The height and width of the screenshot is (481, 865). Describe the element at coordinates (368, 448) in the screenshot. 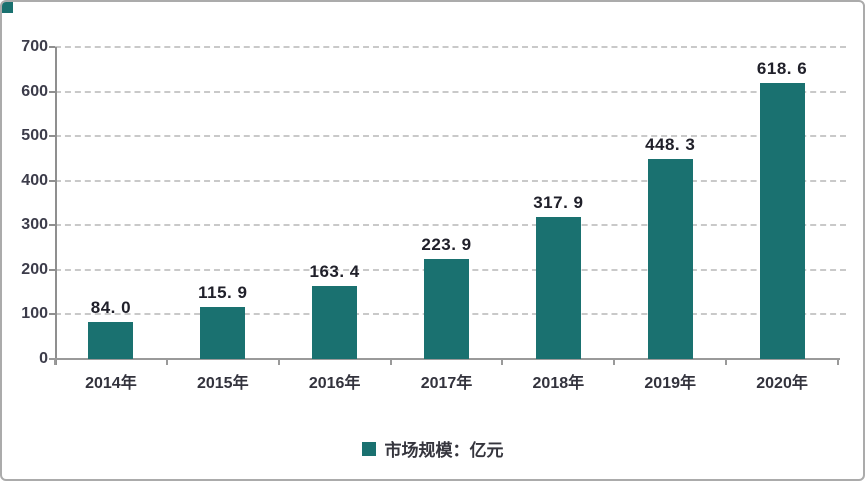

I see `legend-swatch` at that location.